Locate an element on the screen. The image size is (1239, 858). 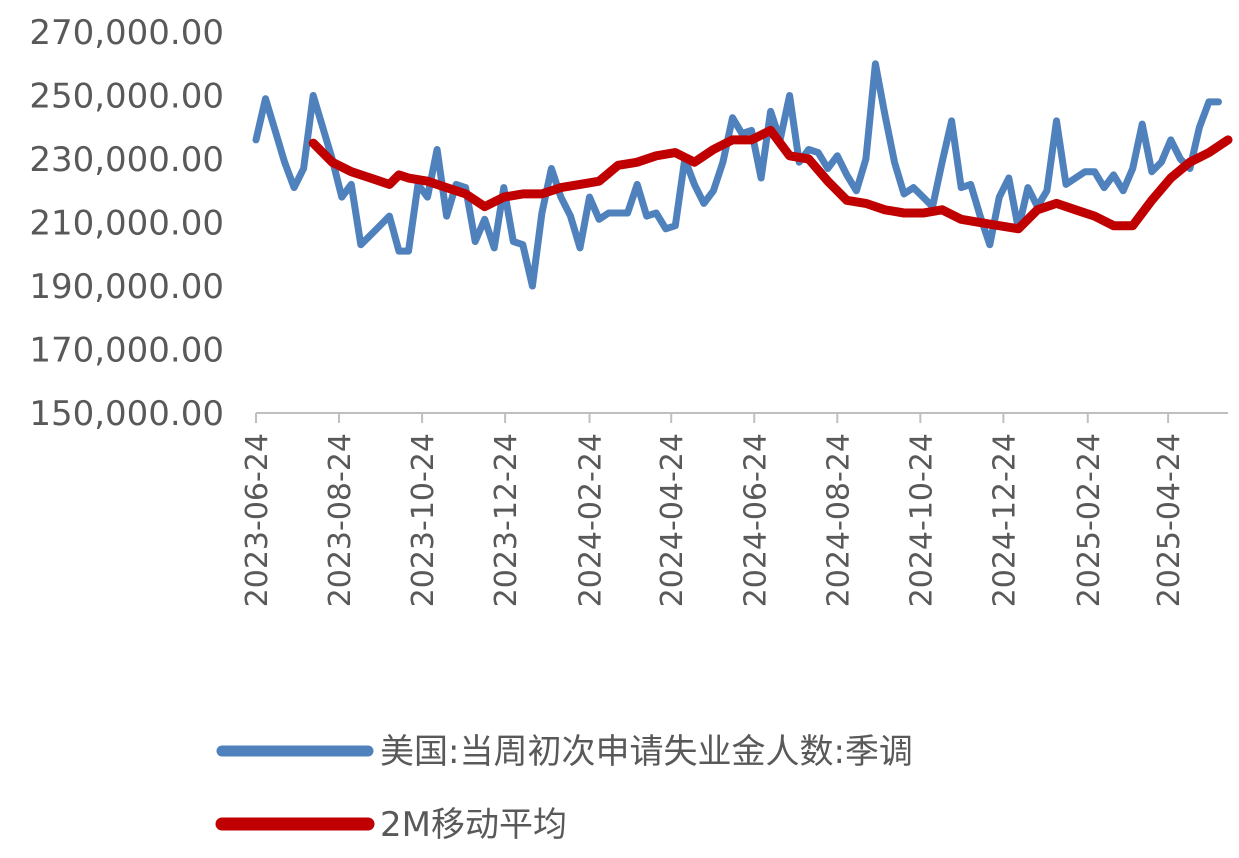
x-tick-label: 2024-08-24 is located at coordinates (838, 520).